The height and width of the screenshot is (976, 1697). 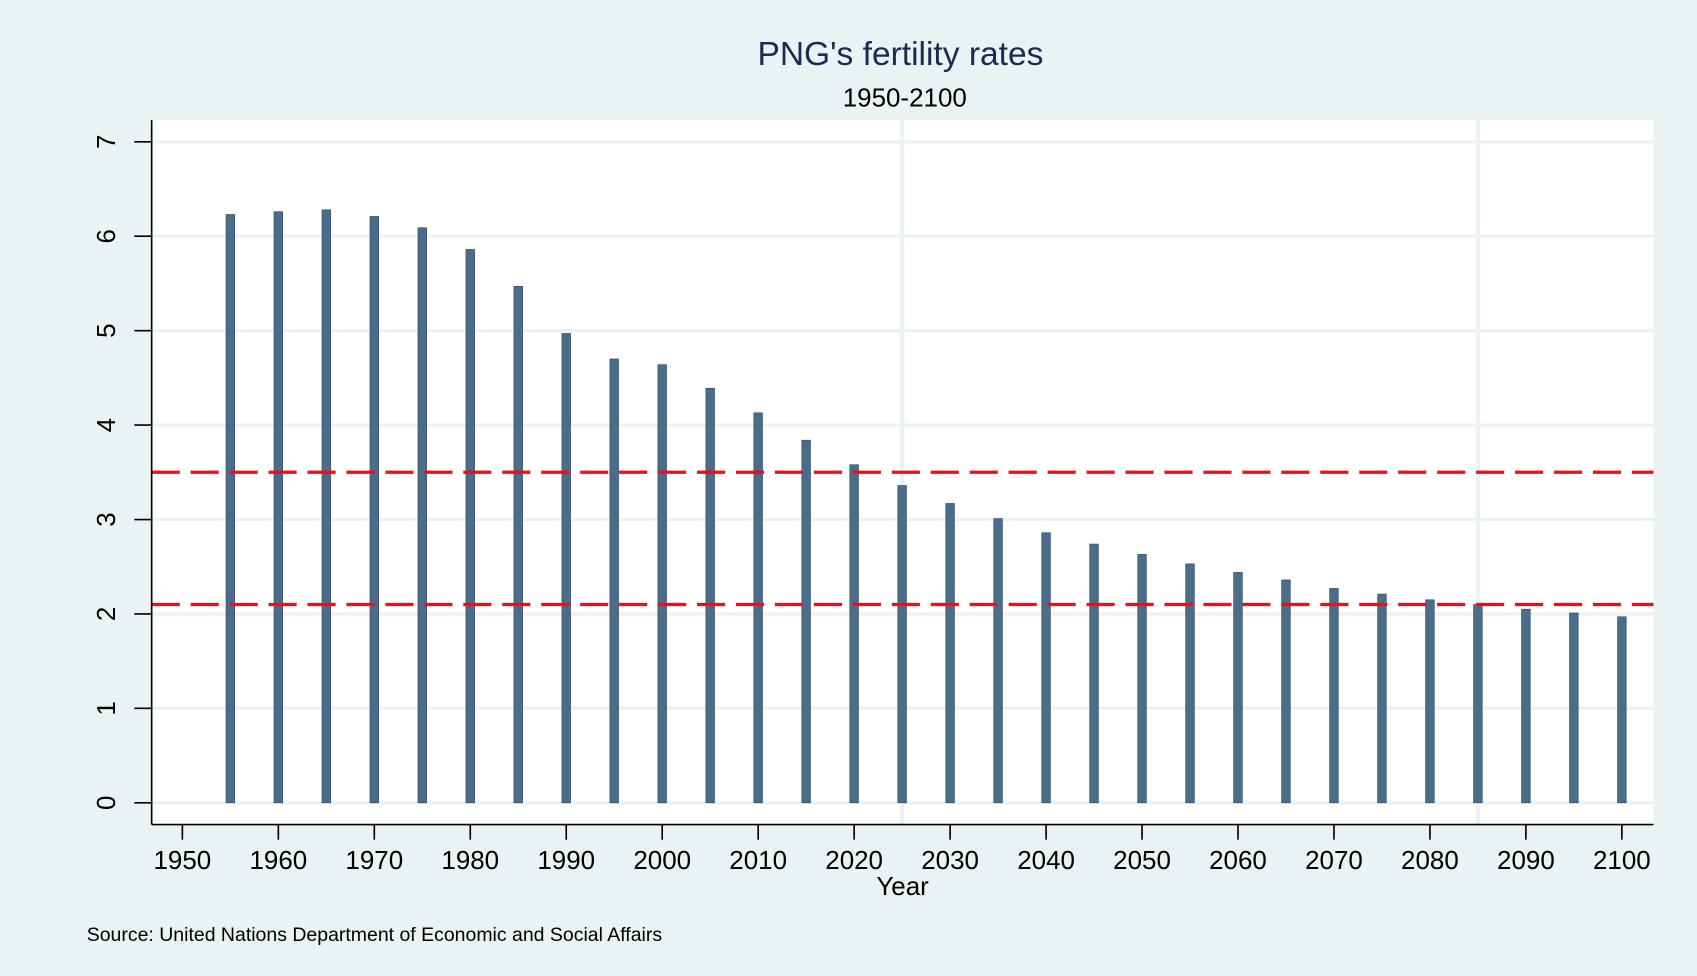 I want to click on x-tick-label: 1990, so click(x=566, y=860).